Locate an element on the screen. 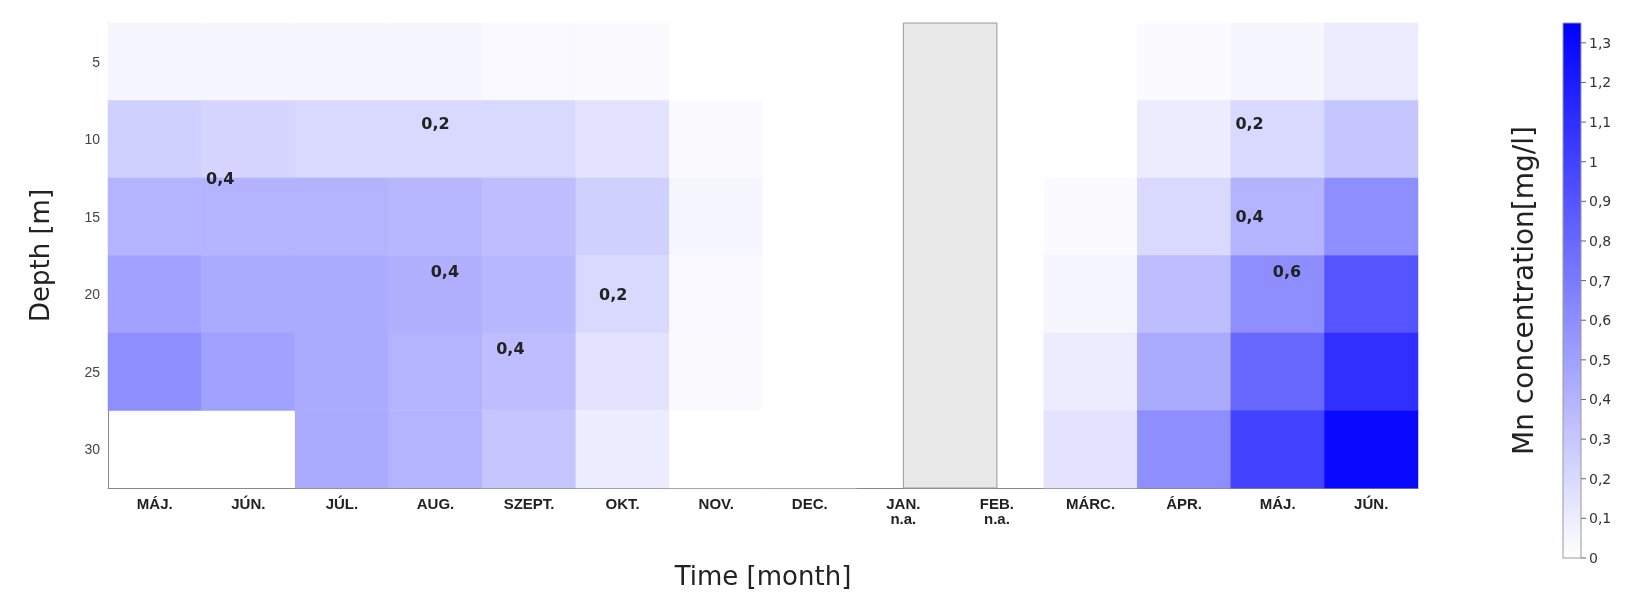 The height and width of the screenshot is (606, 1626). color-bar-title: Mn concentration[mg/l] is located at coordinates (1523, 290).